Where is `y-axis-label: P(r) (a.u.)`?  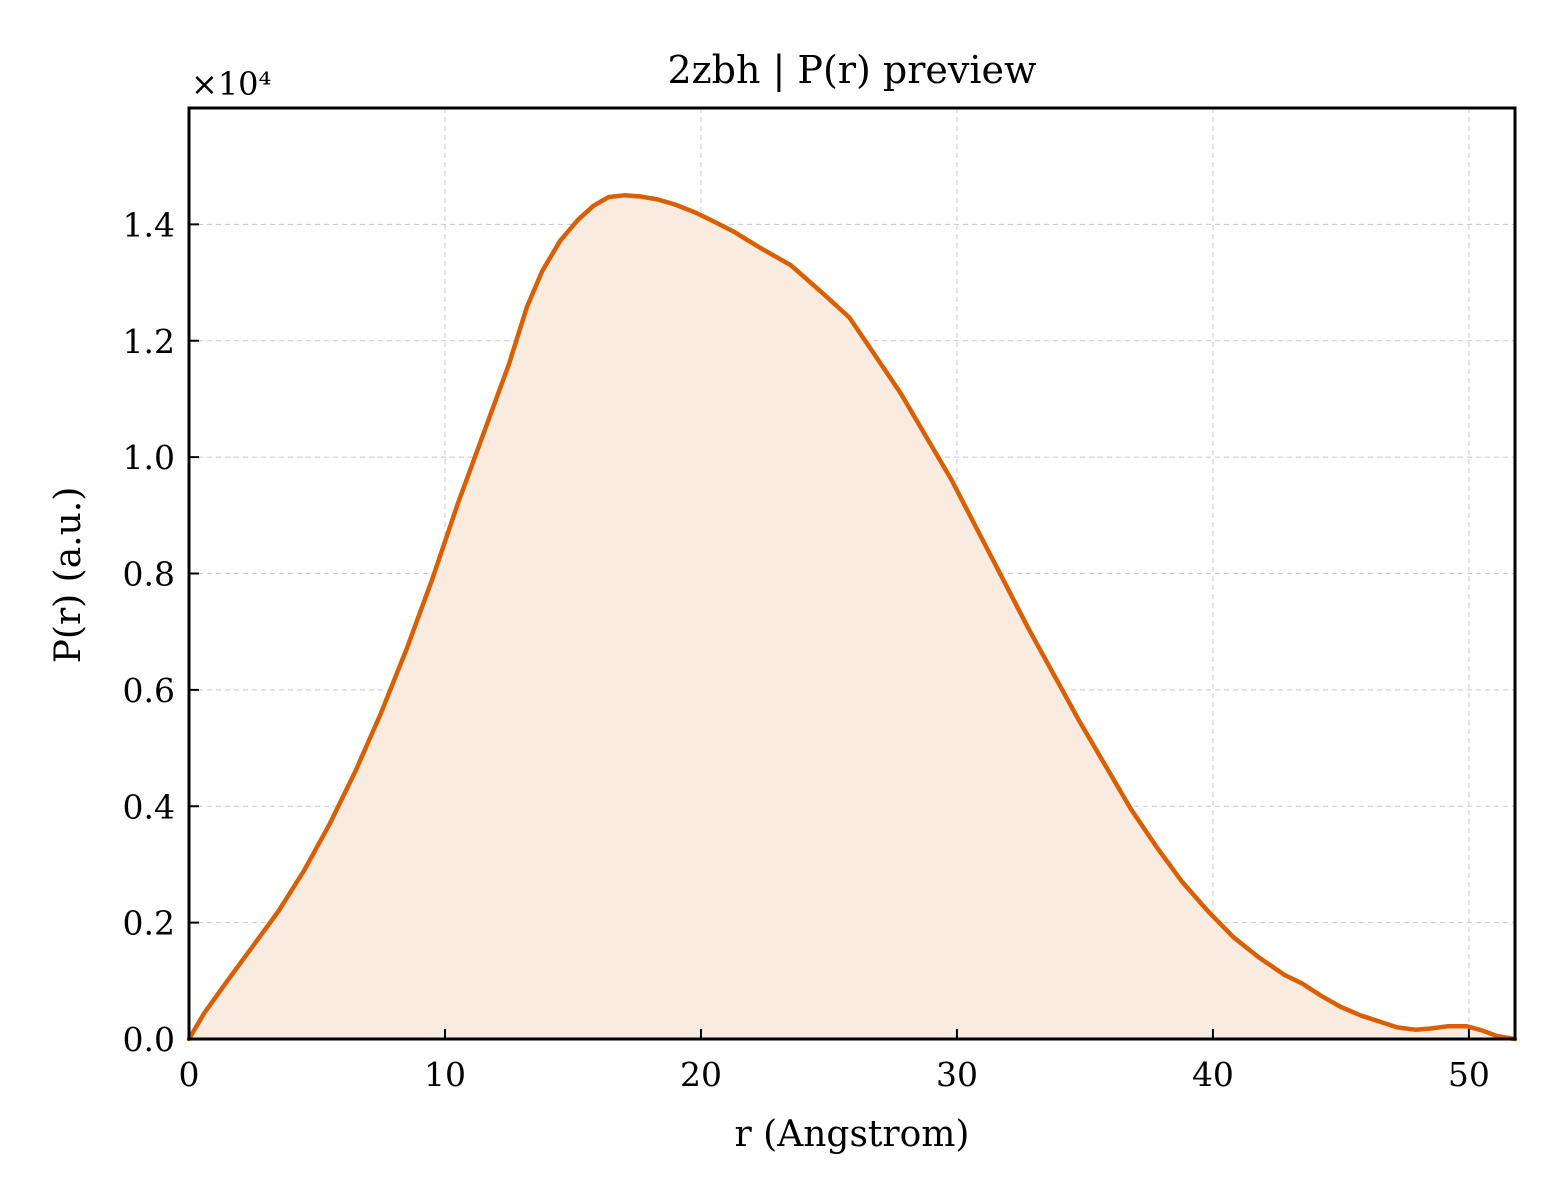 y-axis-label: P(r) (a.u.) is located at coordinates (68, 575).